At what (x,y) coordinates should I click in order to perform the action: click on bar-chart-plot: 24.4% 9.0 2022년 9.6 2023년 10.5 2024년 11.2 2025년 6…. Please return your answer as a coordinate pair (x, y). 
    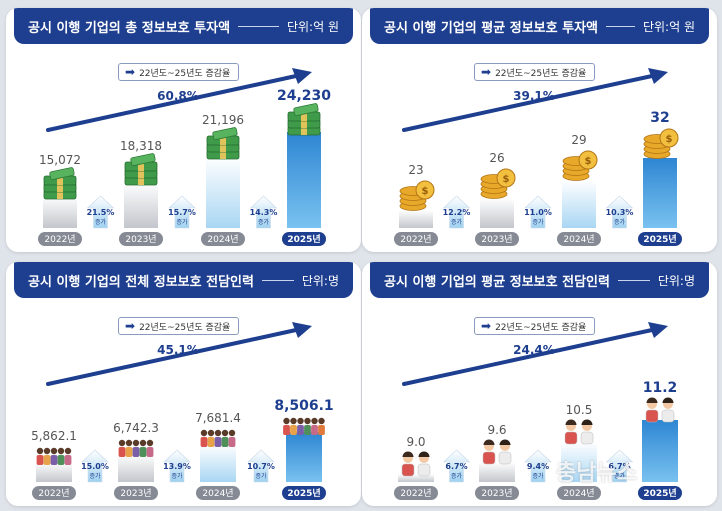
    Looking at the image, I should click on (538, 411).